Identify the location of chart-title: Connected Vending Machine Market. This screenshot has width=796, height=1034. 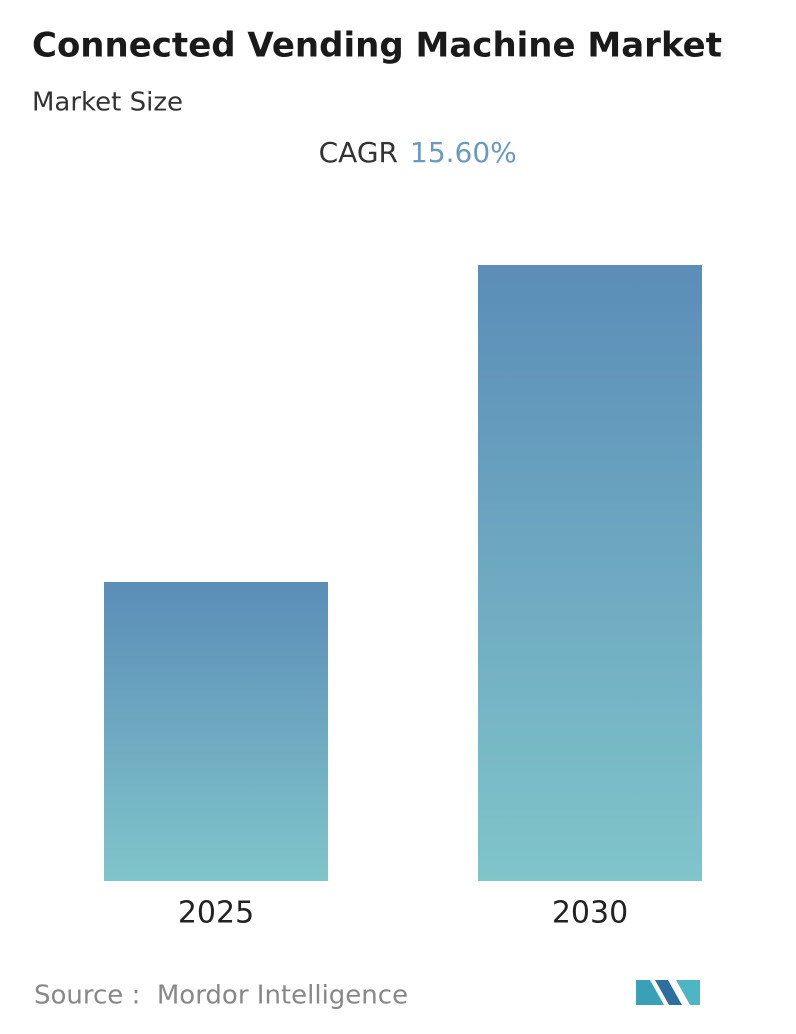
(377, 46).